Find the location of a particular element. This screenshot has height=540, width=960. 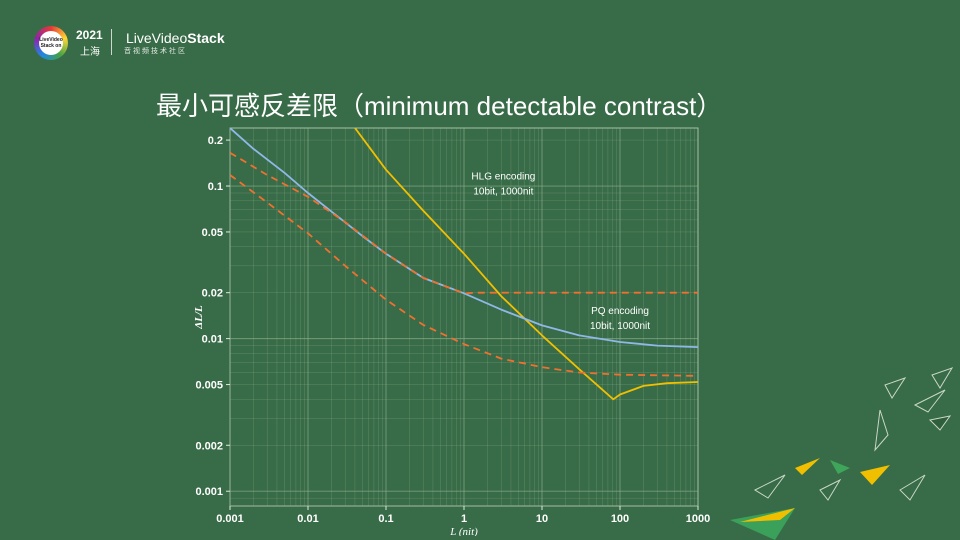

x-tick-label: 0.001 is located at coordinates (230, 519).